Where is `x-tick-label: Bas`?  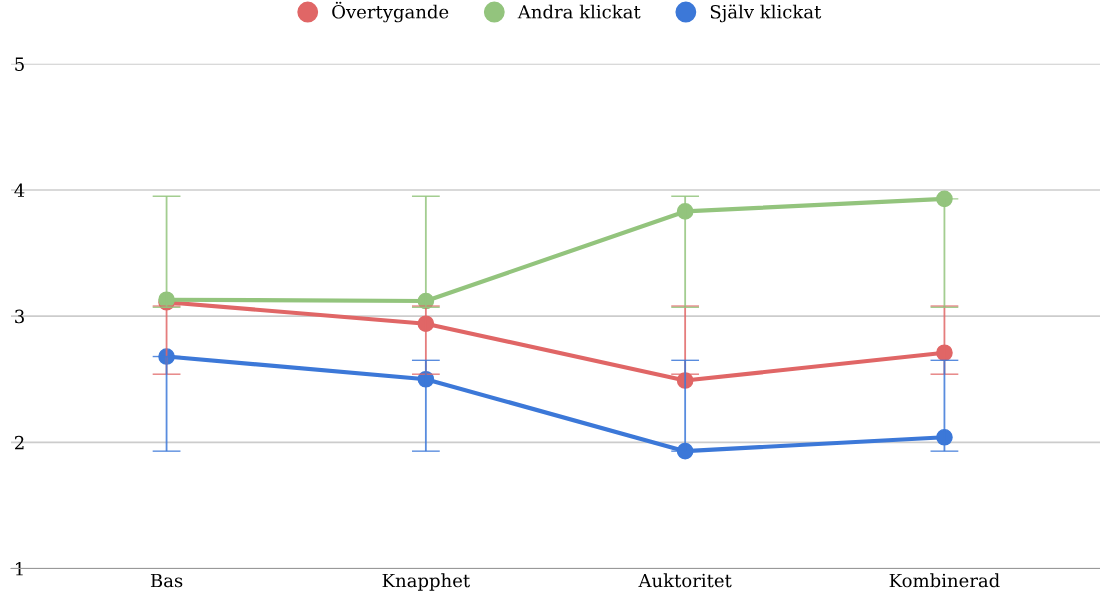 x-tick-label: Bas is located at coordinates (166, 580).